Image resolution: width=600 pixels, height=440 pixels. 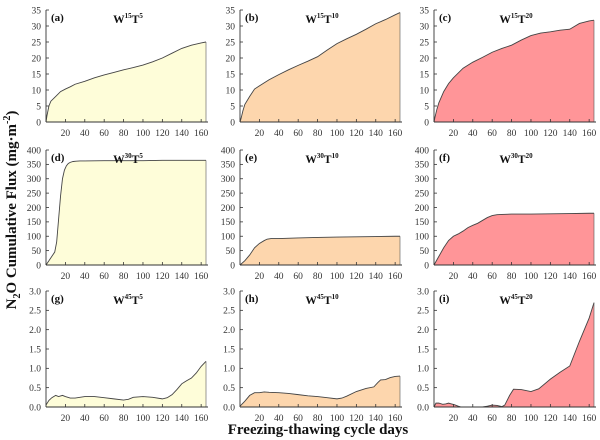 I want to click on panel-label-h: (h), so click(x=252, y=299).